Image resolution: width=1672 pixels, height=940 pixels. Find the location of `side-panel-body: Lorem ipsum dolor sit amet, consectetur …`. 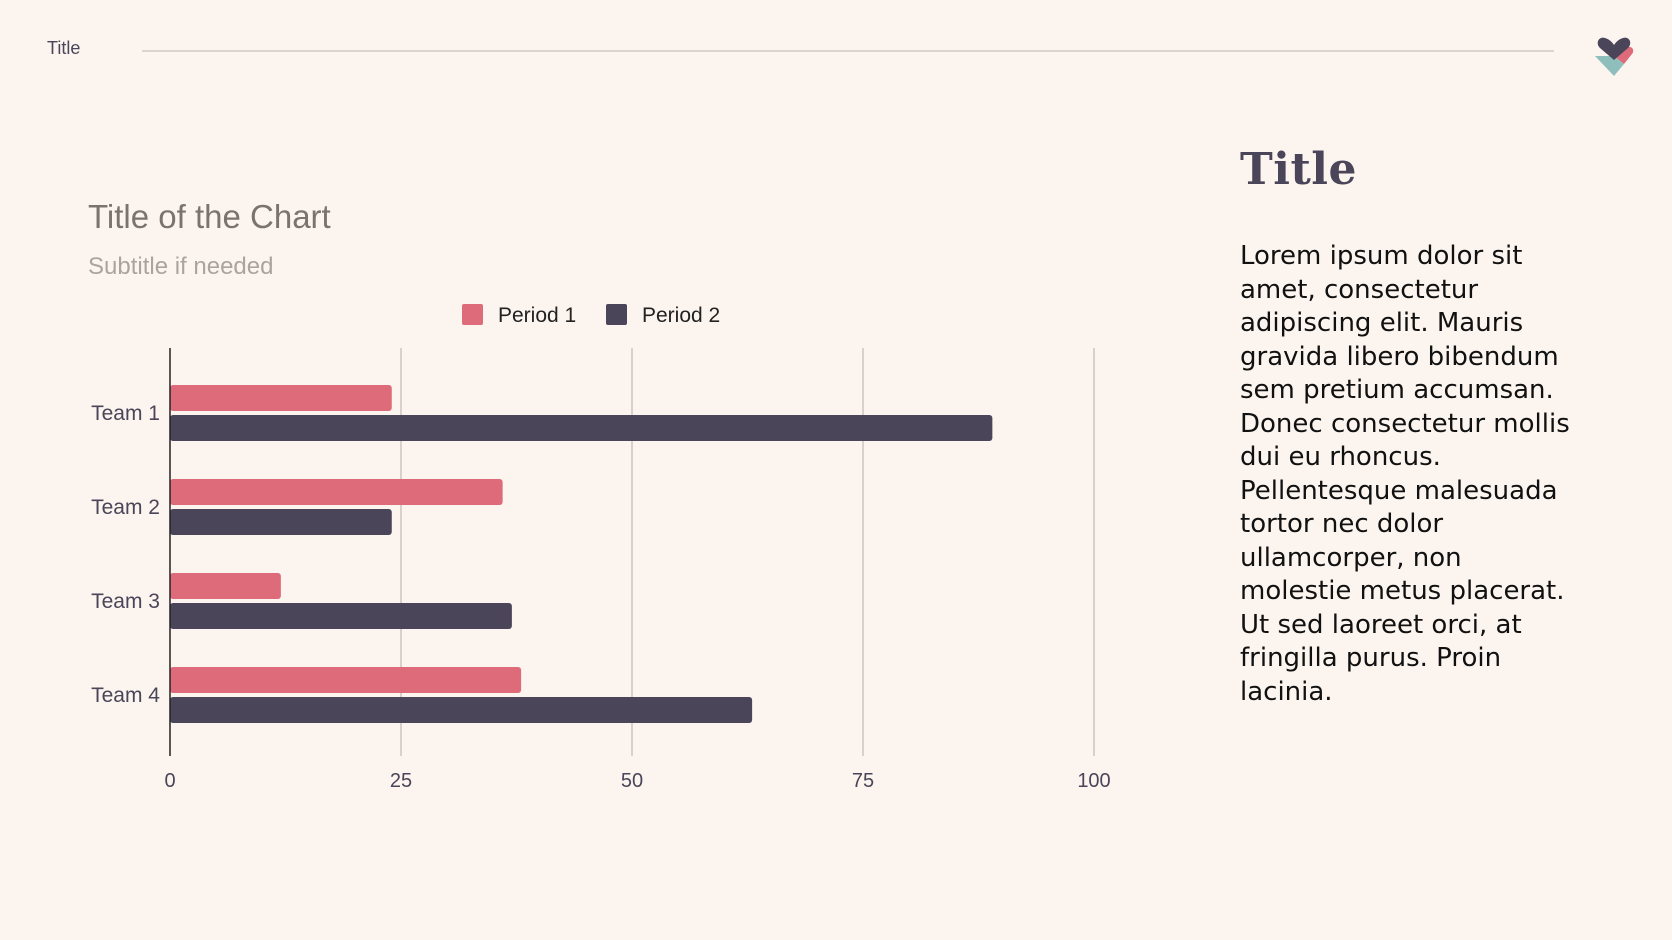

side-panel-body: Lorem ipsum dolor sit amet, consectetur … is located at coordinates (1405, 474).